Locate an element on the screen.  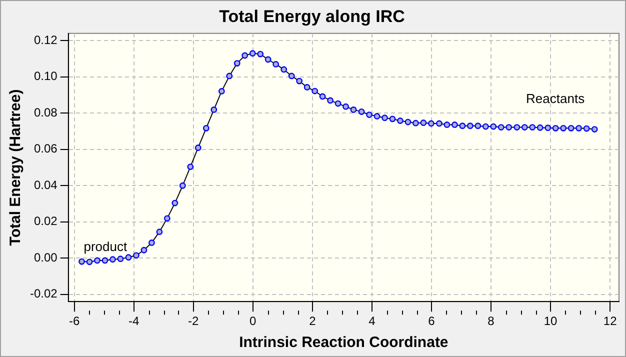
y-axis-title: Total Energy (Hartree) is located at coordinates (15, 167).